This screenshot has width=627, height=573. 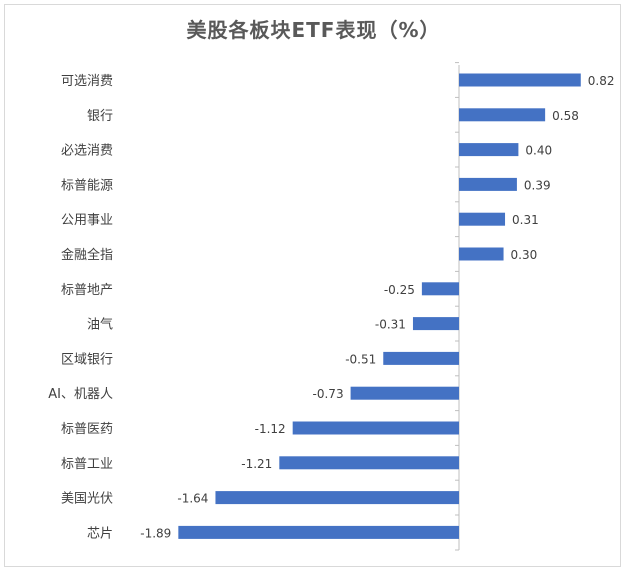 I want to click on category-label: 美国光伏, so click(x=87, y=499).